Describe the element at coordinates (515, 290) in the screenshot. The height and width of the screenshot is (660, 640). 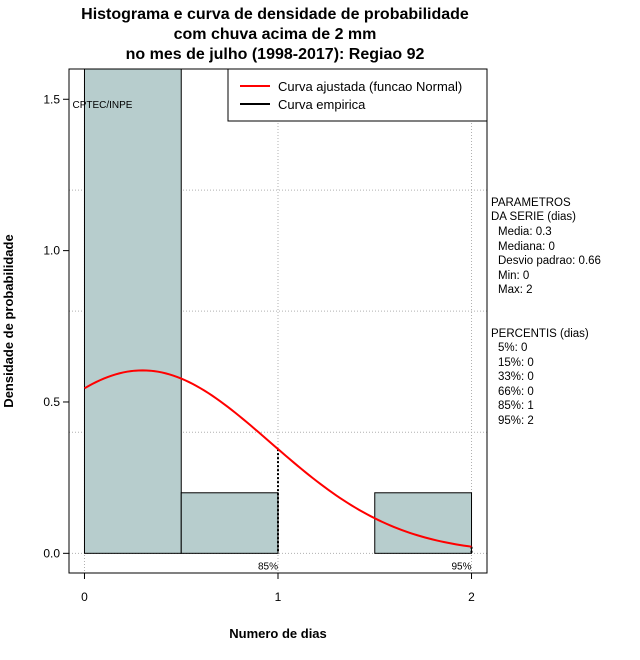
I see `parameter-line-4: Max: 2` at that location.